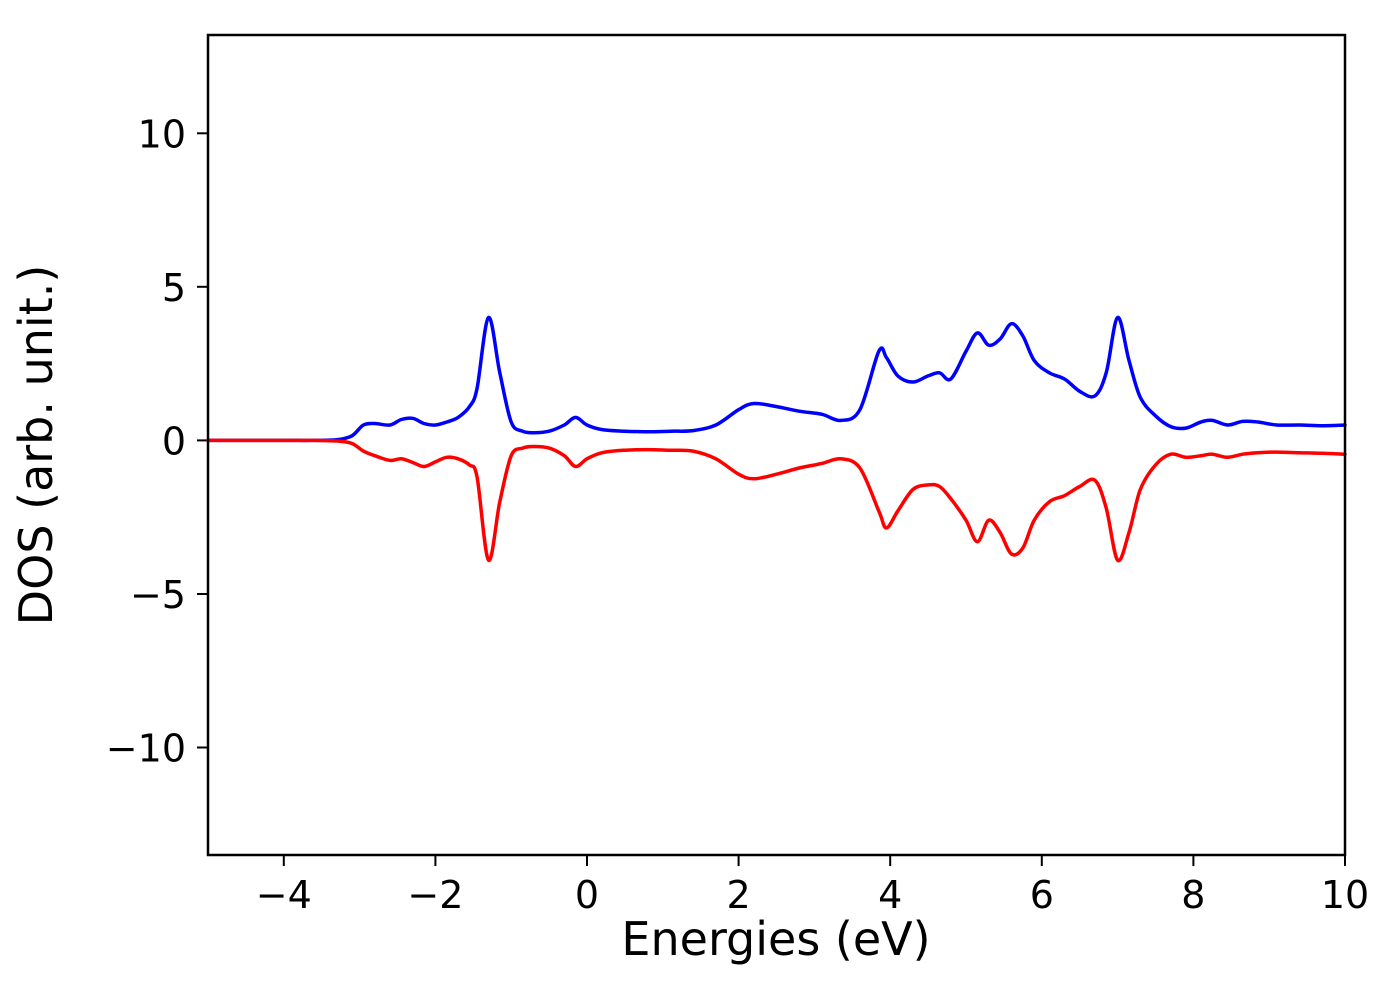  Describe the element at coordinates (739, 895) in the screenshot. I see `x-tick-label: 2` at that location.